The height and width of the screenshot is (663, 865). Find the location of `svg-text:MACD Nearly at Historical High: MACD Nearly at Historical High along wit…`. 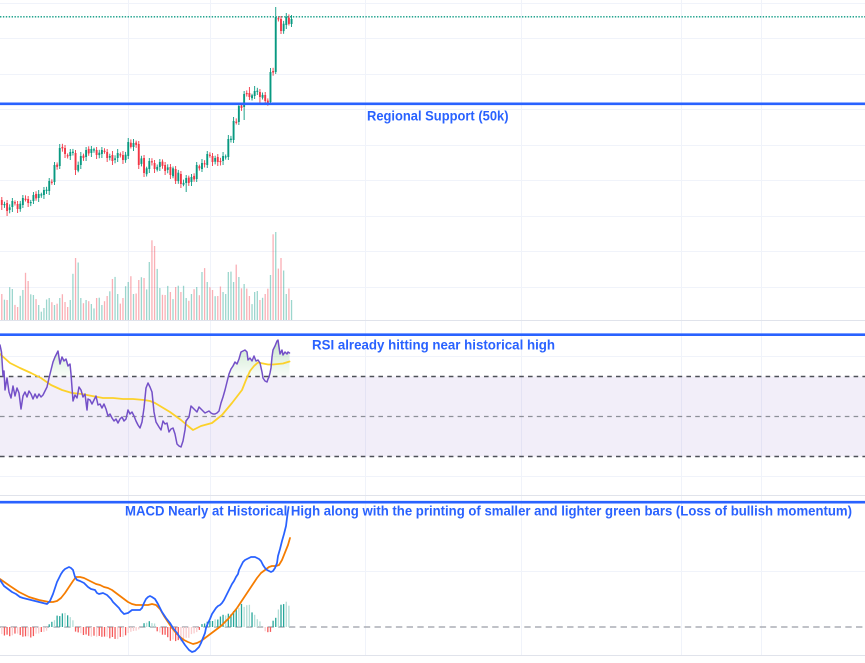

svg-text:MACD Nearly at Historical High: MACD Nearly at Historical High along wit… is located at coordinates (488, 510).